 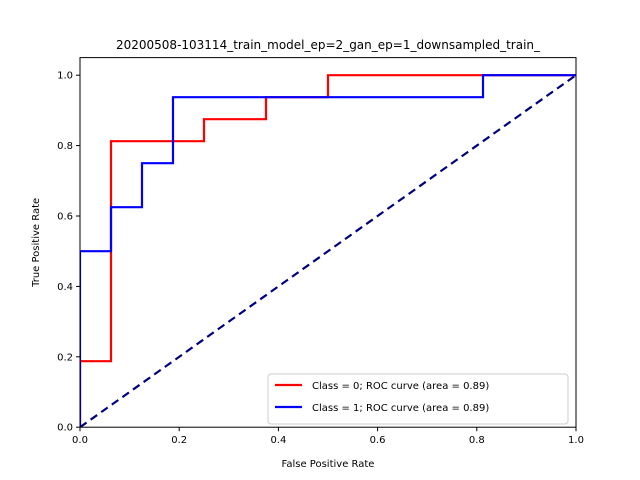 What do you see at coordinates (36, 243) in the screenshot?
I see `y-axis-label: True Positive Rate` at bounding box center [36, 243].